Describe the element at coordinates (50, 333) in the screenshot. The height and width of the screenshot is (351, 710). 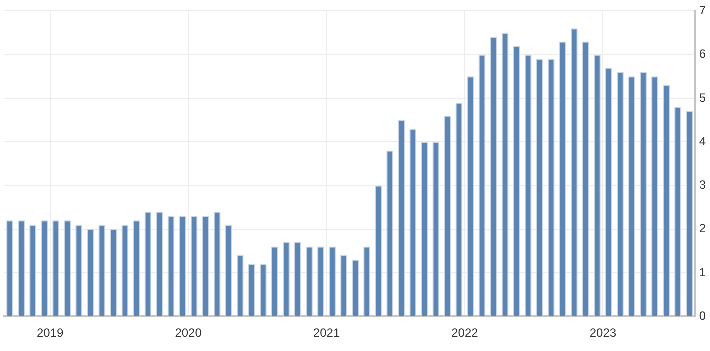
I see `x-tick-label: 2019` at that location.